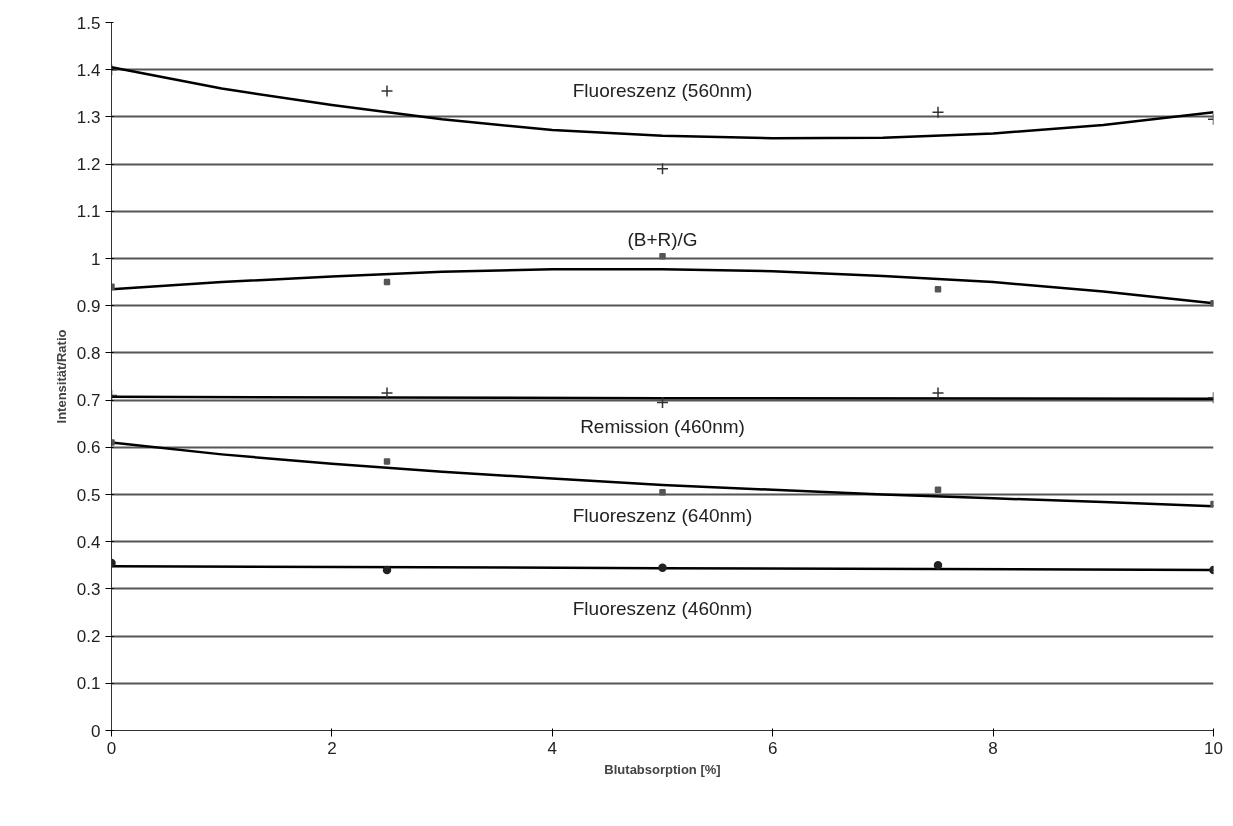 The width and height of the screenshot is (1233, 826). Describe the element at coordinates (662, 426) in the screenshot. I see `series-label: Remission (460nm)` at that location.